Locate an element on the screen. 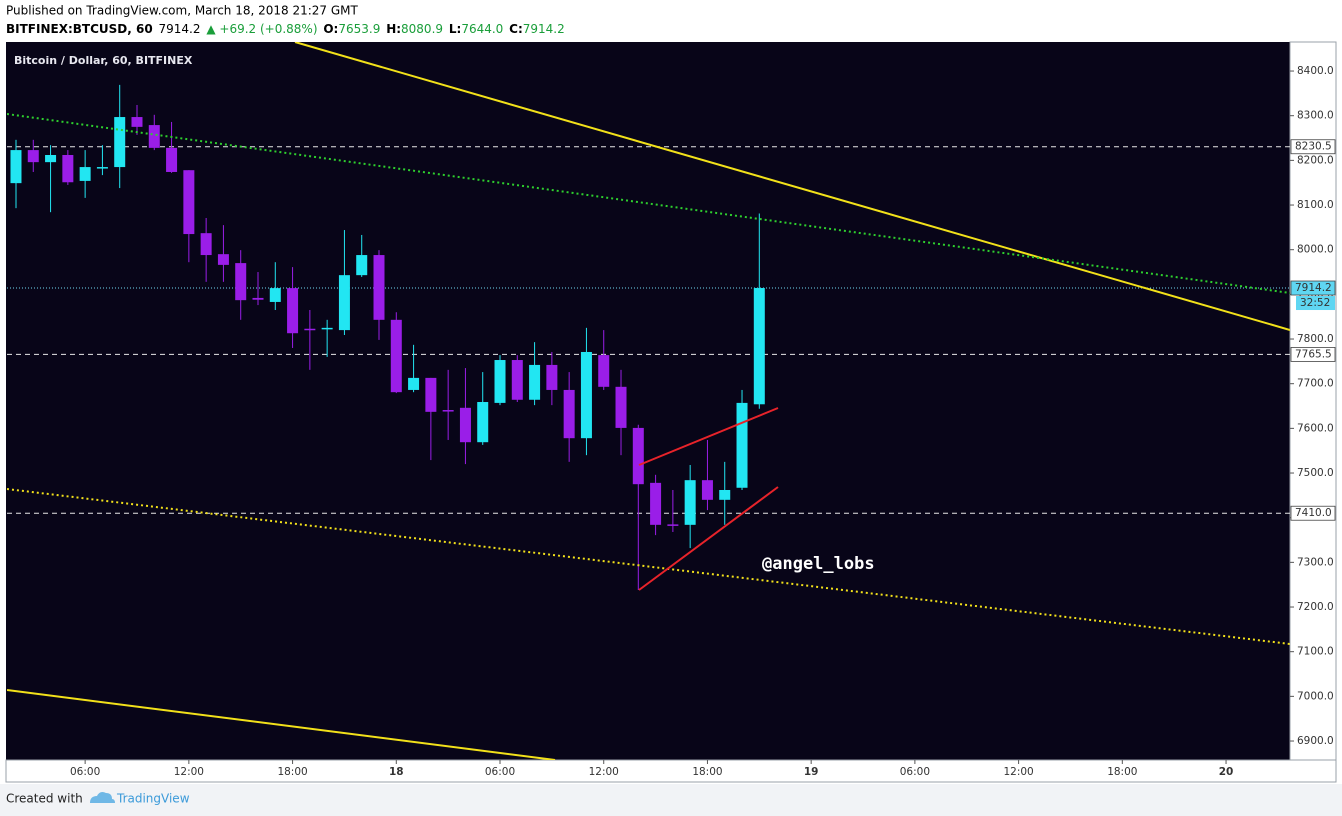 The width and height of the screenshot is (1342, 816). last-price-label-box is located at coordinates (1313, 288).